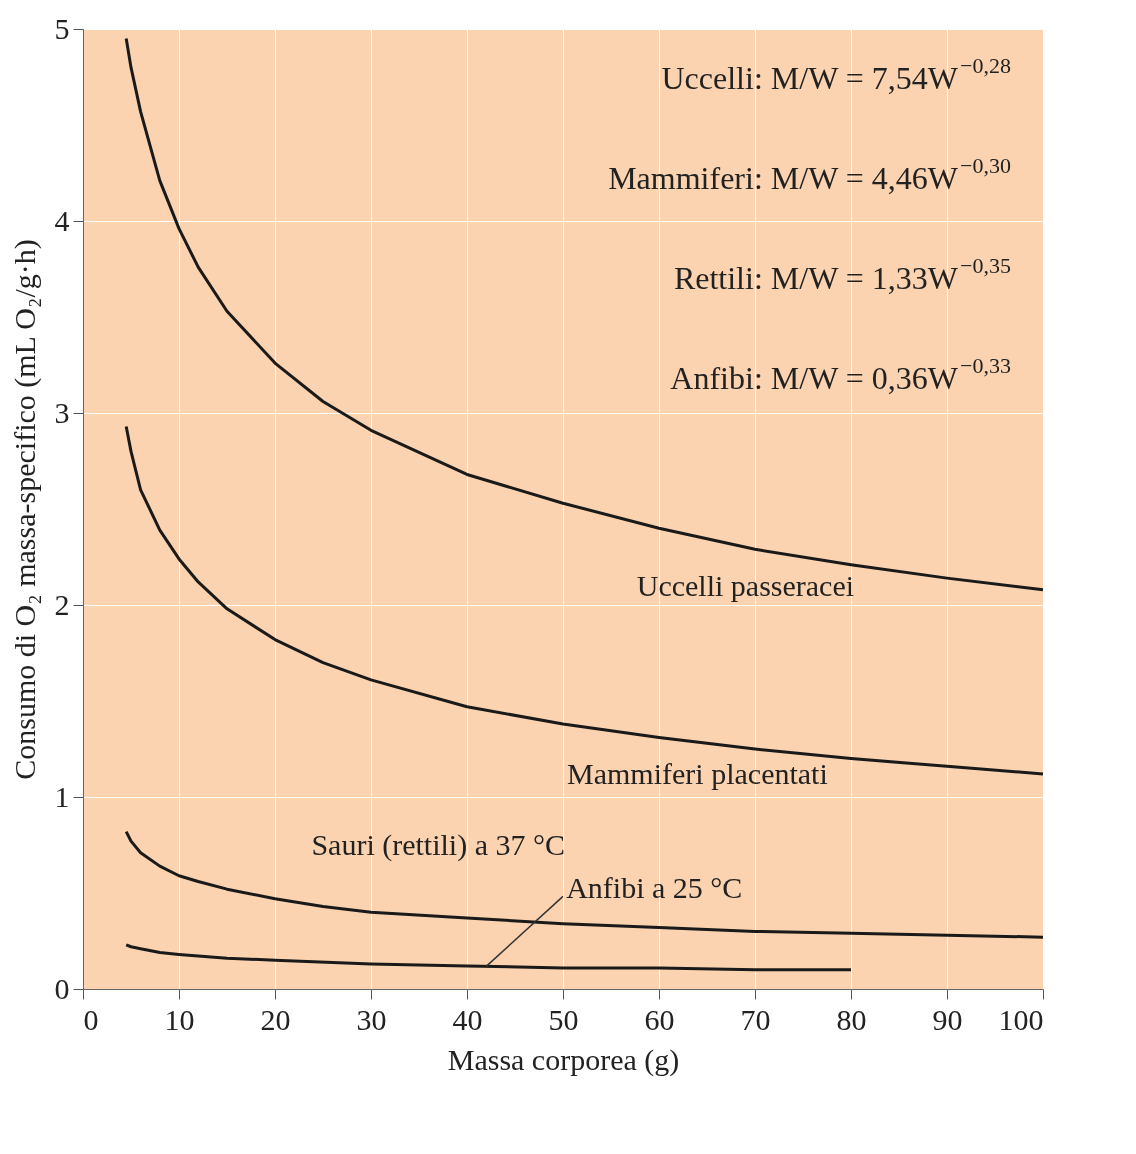 The image size is (1136, 1154). Describe the element at coordinates (62, 988) in the screenshot. I see `y-tick-label: 0` at that location.